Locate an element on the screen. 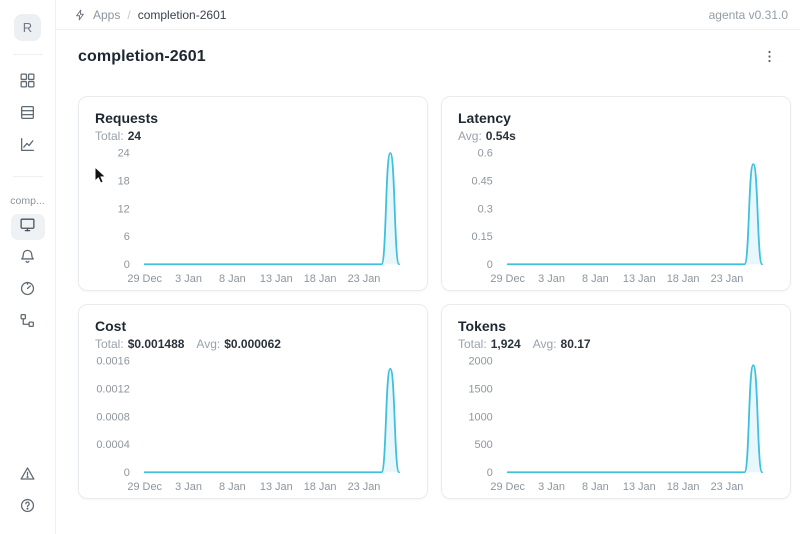 The width and height of the screenshot is (800, 534). workspace-avatar: R is located at coordinates (27, 27).